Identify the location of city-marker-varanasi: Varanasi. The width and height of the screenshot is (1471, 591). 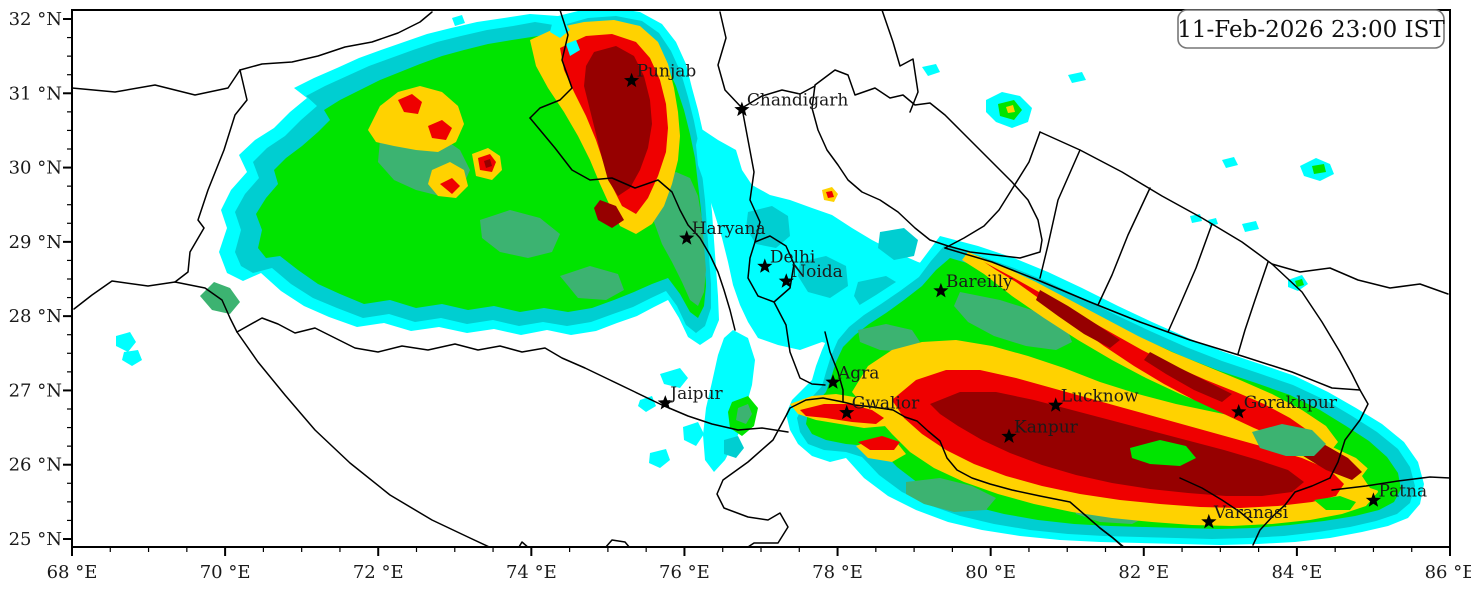
(1245, 516).